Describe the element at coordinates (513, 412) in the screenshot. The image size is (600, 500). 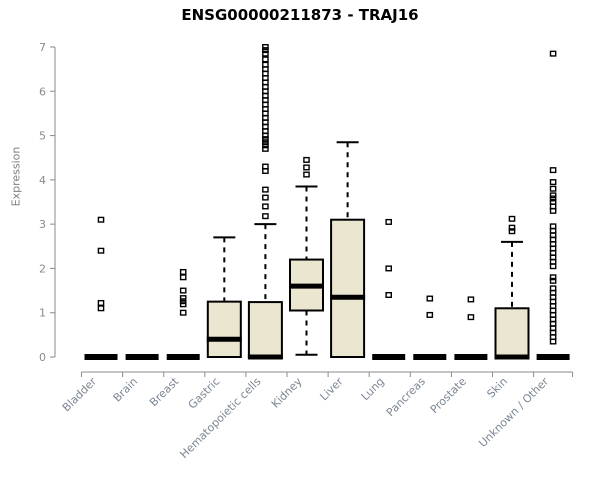
I see `category-label: Unknown / Other` at that location.